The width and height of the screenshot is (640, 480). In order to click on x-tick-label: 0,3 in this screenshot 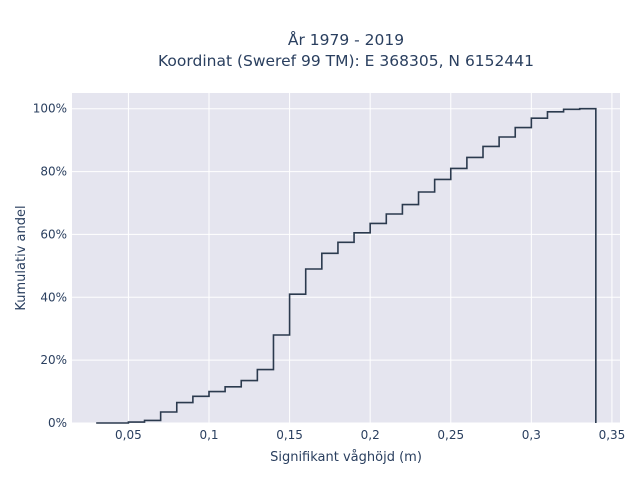, I will do `click(531, 435)`.